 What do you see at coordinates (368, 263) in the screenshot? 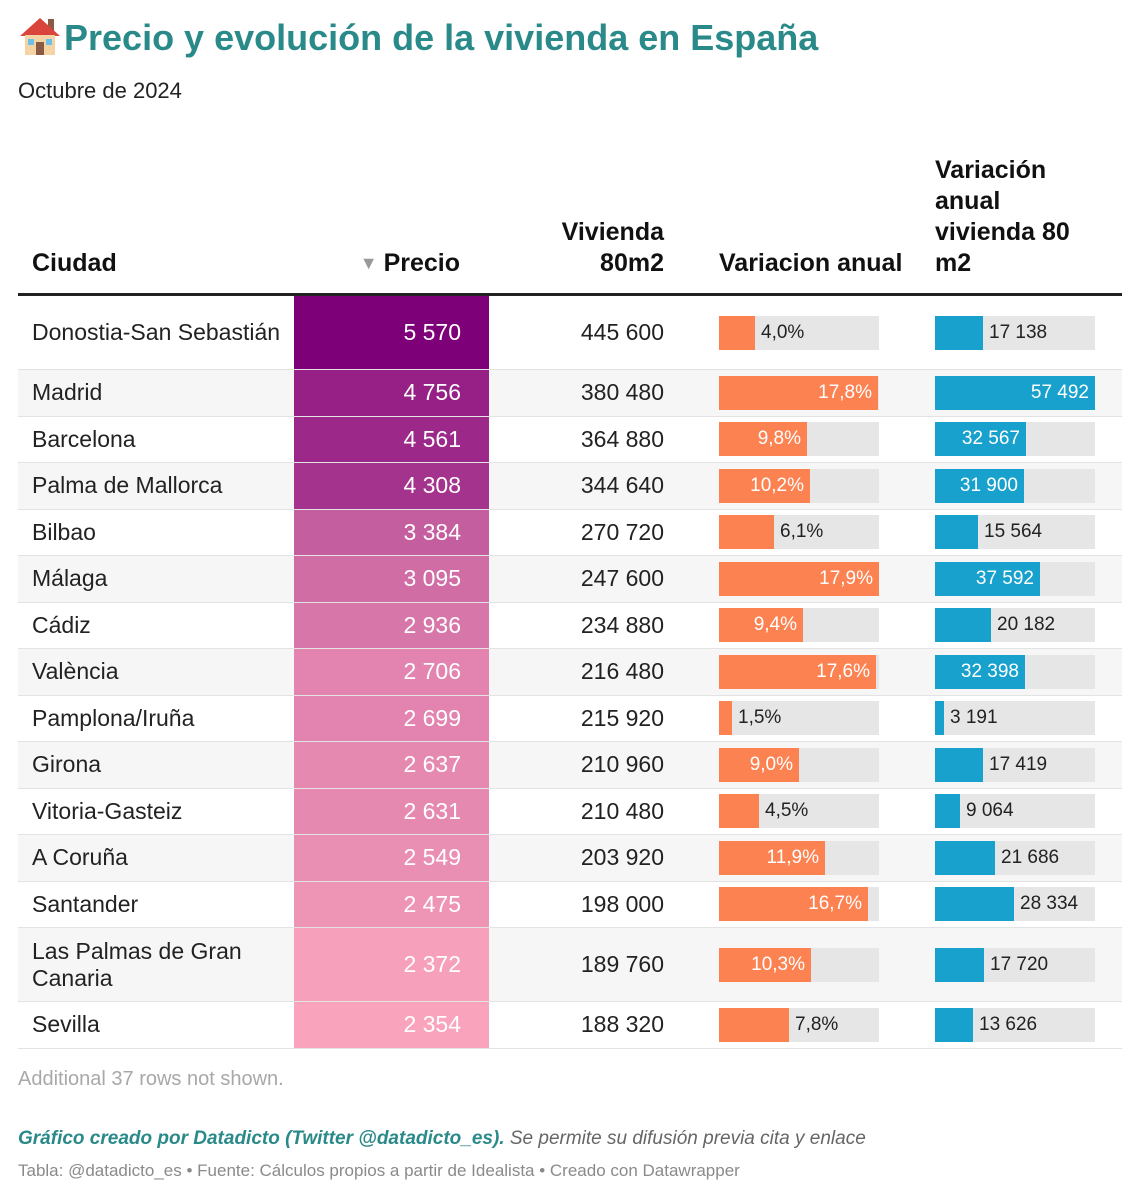
I see `sort-desc-icon: ▼` at bounding box center [368, 263].